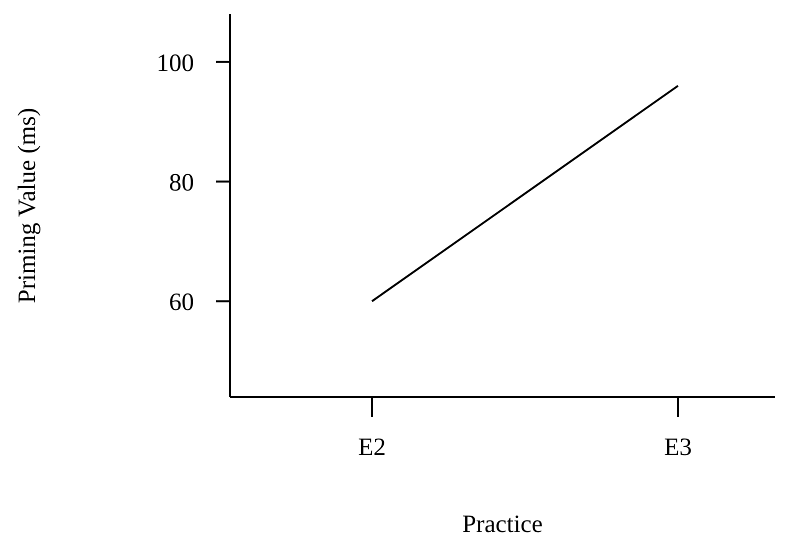 The height and width of the screenshot is (534, 787). Describe the element at coordinates (502, 522) in the screenshot. I see `x-axis-title: Practice` at that location.